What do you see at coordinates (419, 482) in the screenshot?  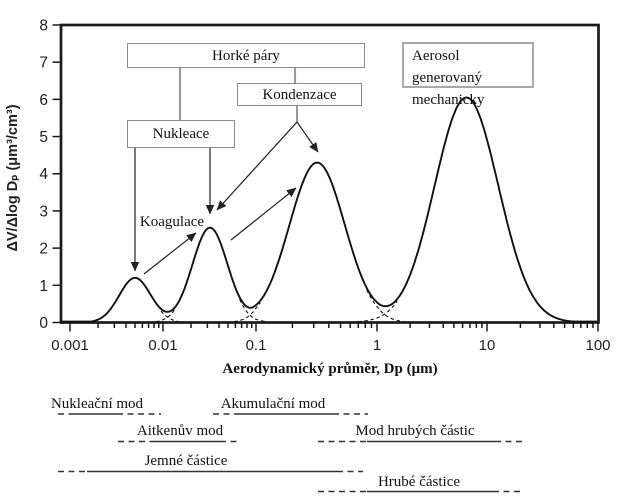 I see `mode-range-label-coarse-particles: Hrubé částice` at bounding box center [419, 482].